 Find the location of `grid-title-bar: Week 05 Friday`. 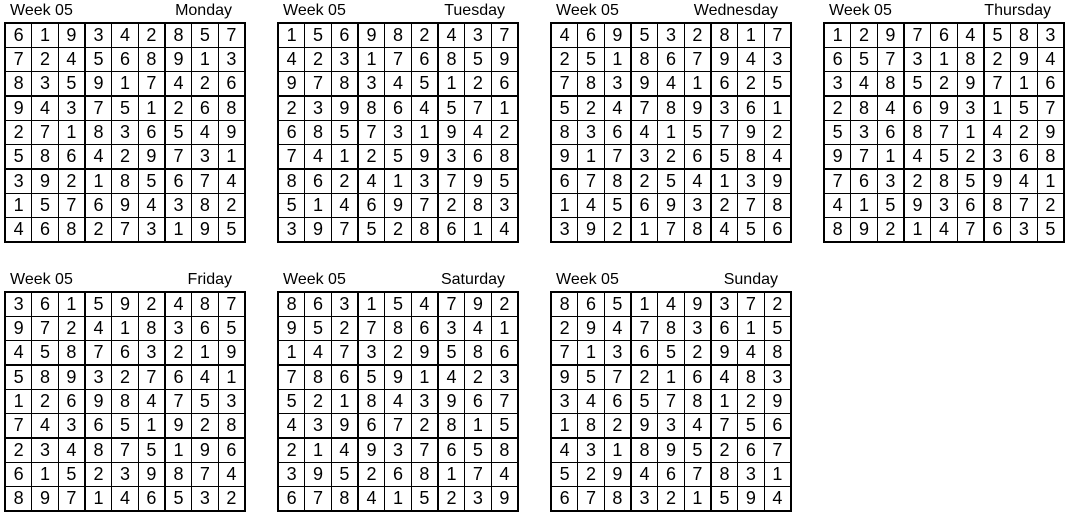

grid-title-bar: Week 05 Friday is located at coordinates (125, 281).